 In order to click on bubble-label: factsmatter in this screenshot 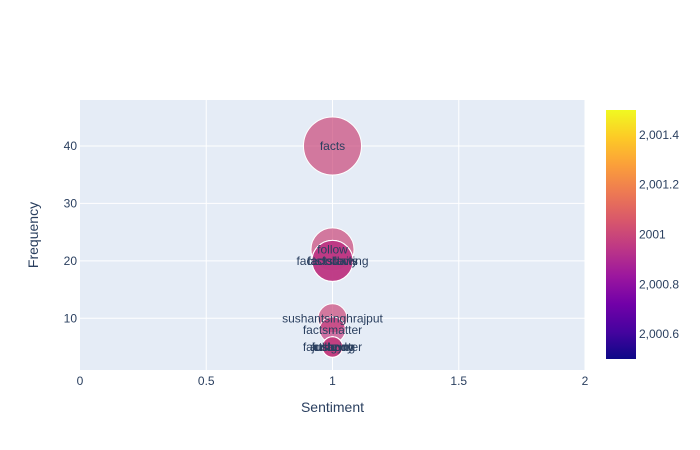, I will do `click(332, 330)`.